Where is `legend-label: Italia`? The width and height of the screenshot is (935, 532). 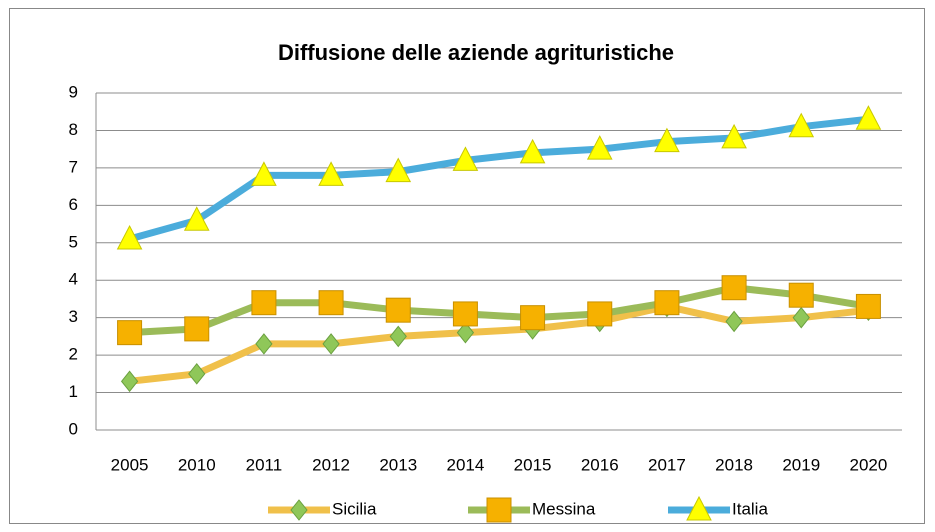 legend-label: Italia is located at coordinates (750, 508).